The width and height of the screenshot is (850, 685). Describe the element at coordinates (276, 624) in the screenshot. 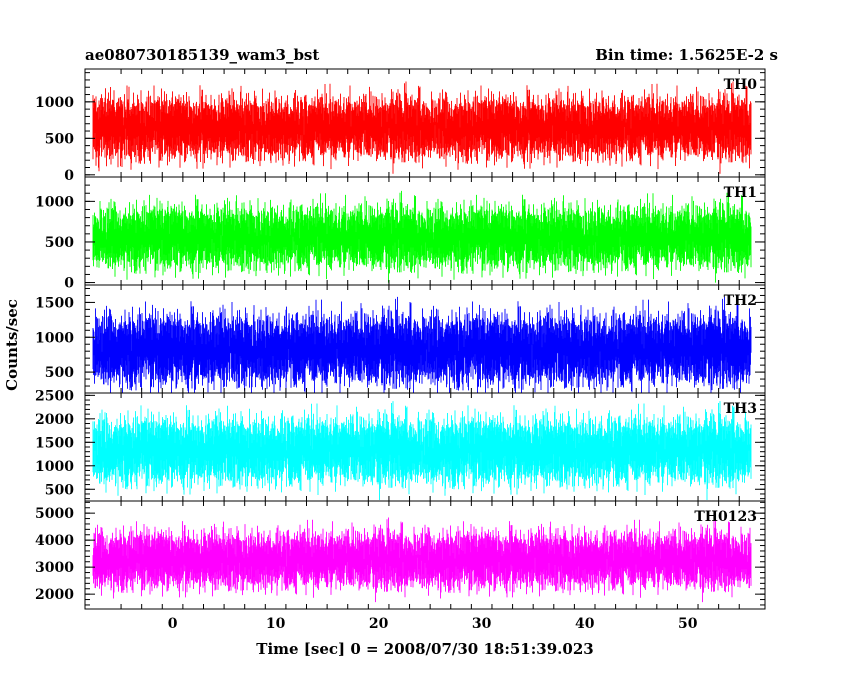

I see `x-tick-label: 10` at that location.